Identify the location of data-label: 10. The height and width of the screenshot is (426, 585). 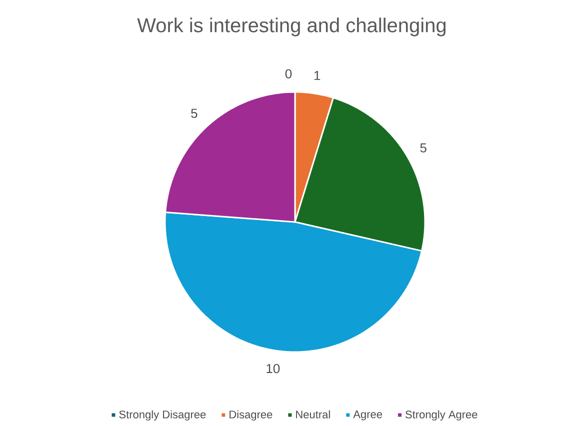
(273, 369).